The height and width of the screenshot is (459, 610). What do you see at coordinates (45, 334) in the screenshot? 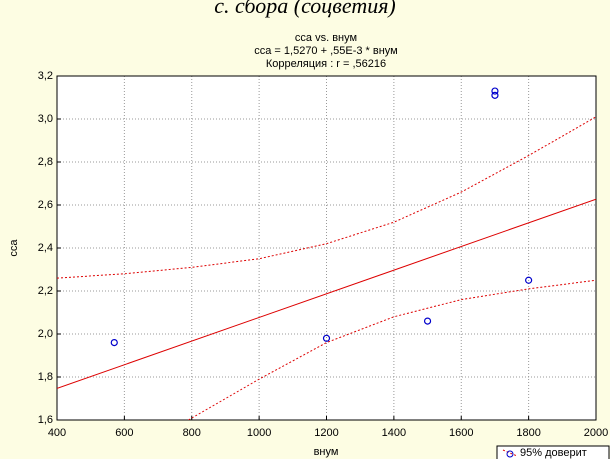
I see `y-tick-label: 2,0` at bounding box center [45, 334].